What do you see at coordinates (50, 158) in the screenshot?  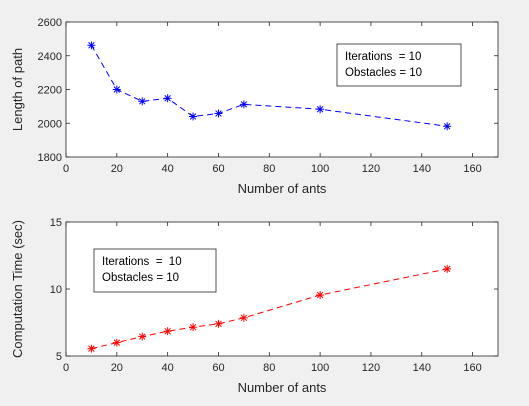 I see `y-tick-label: 1800` at bounding box center [50, 158].